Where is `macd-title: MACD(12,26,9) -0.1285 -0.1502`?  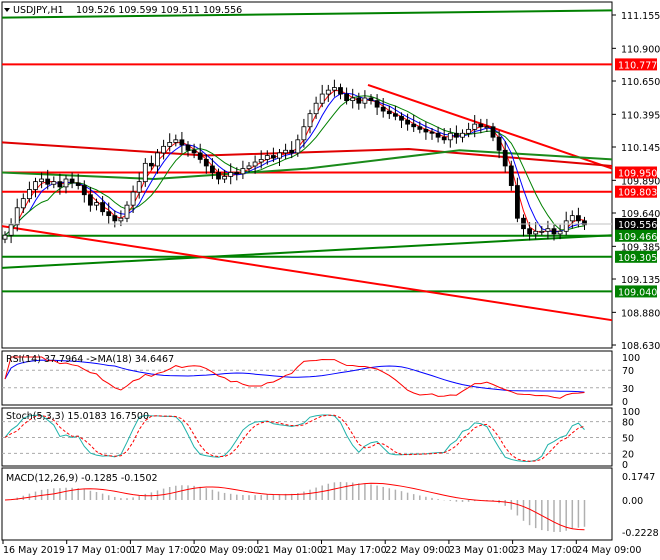 macd-title: MACD(12,26,9) -0.1285 -0.1502 is located at coordinates (82, 478).